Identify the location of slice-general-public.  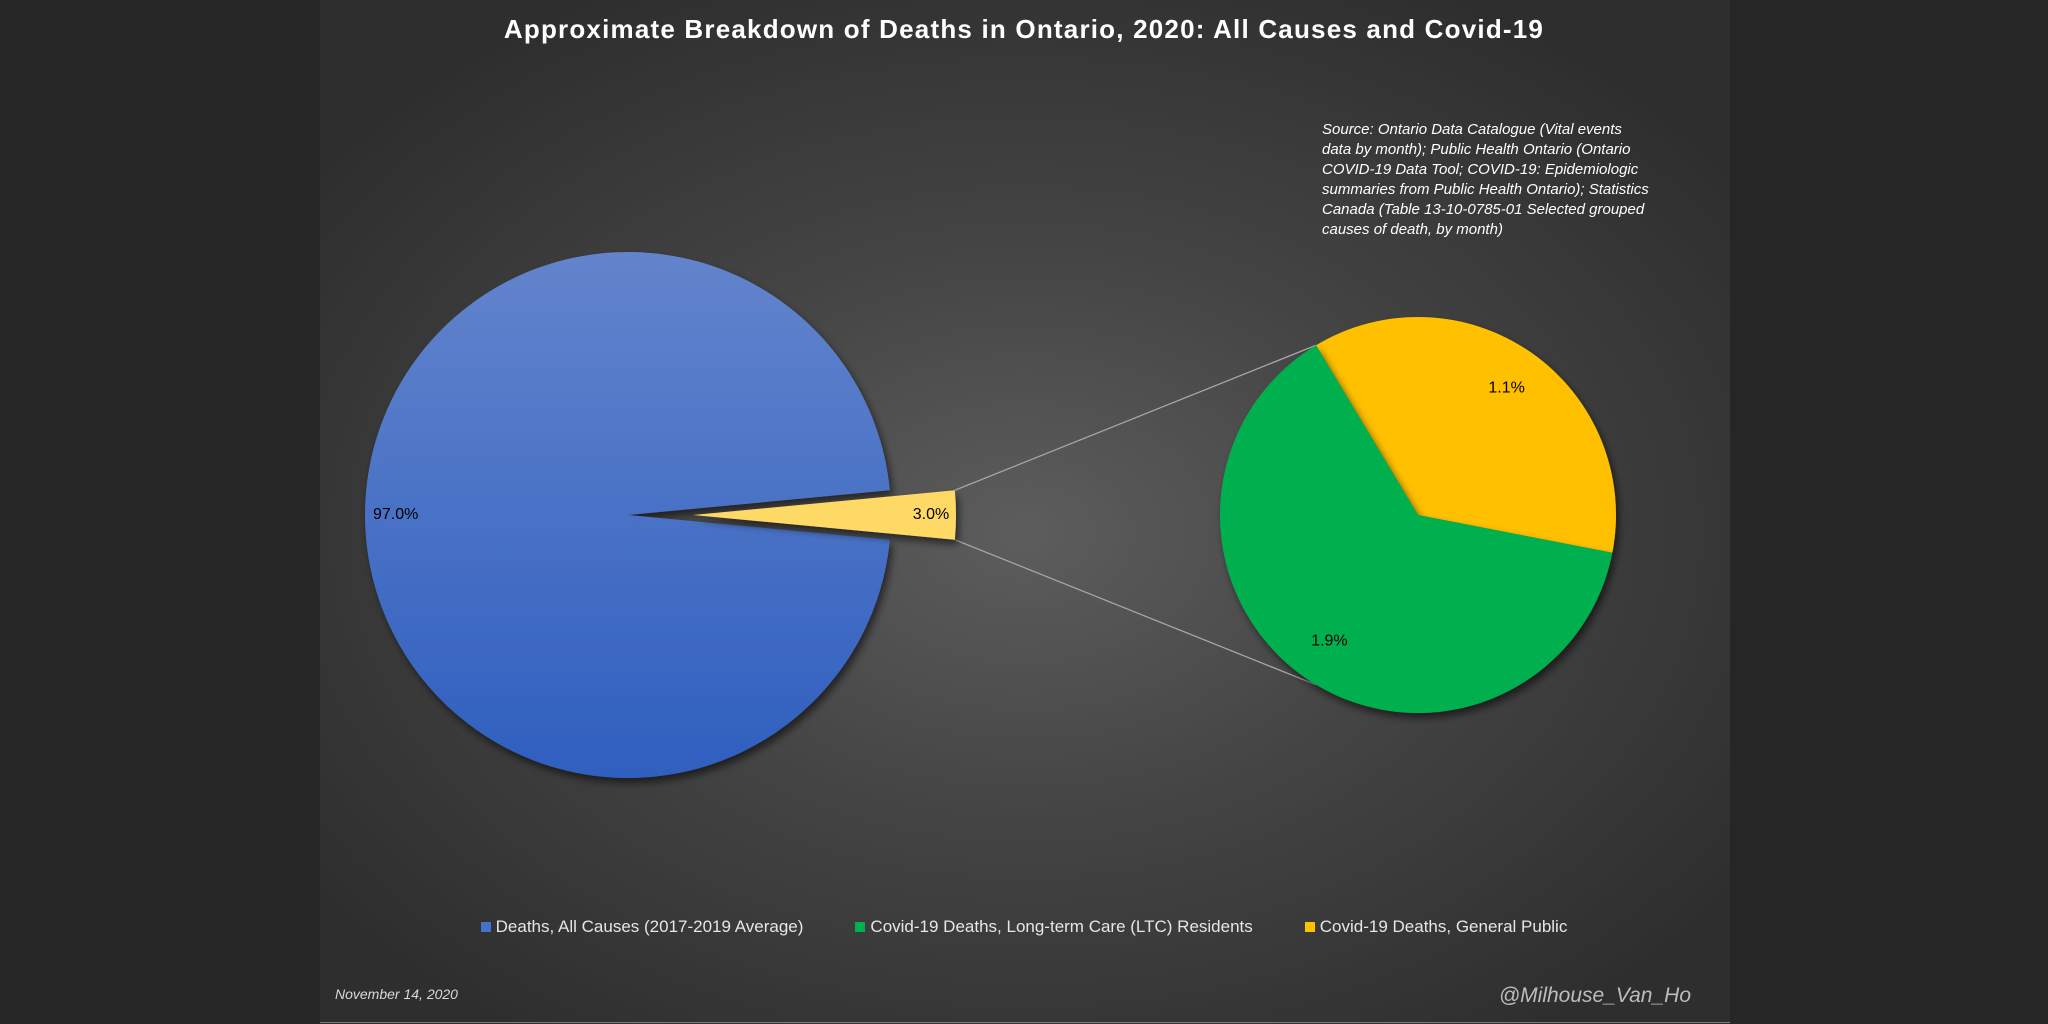
(1466, 435).